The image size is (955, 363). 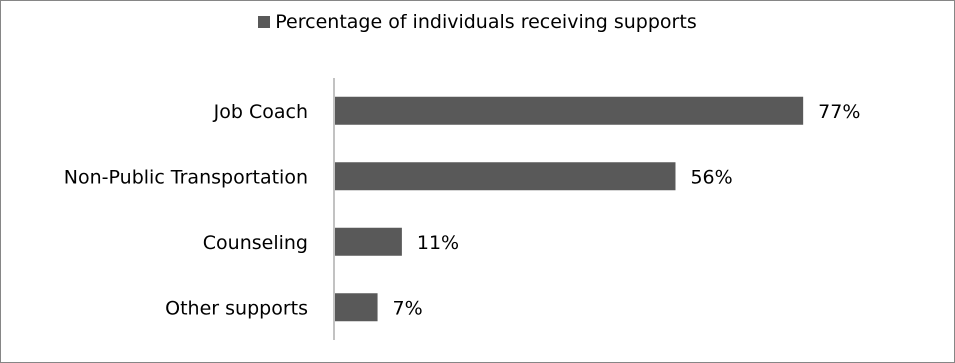 What do you see at coordinates (255, 243) in the screenshot?
I see `category-label: Counseling` at bounding box center [255, 243].